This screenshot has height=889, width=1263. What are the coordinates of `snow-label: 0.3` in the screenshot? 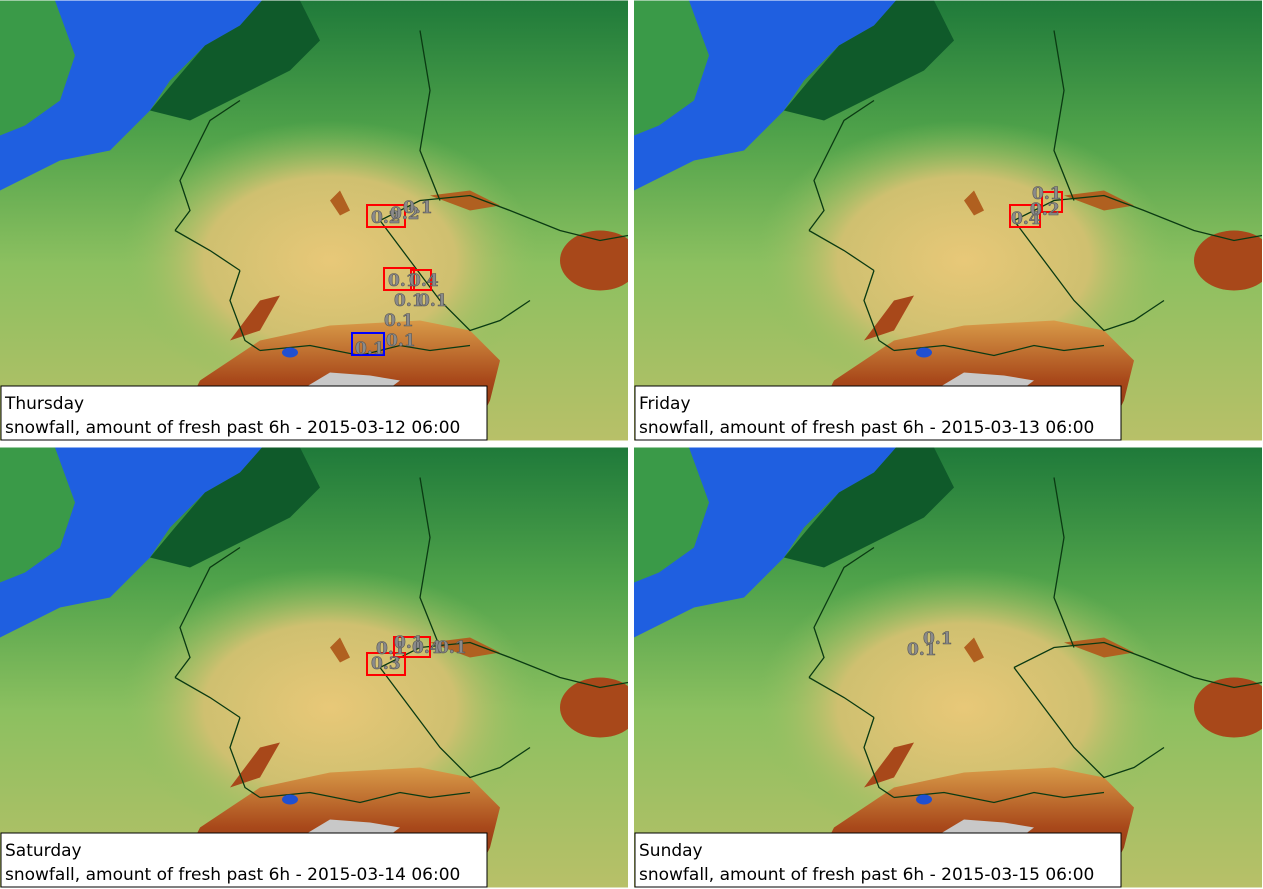 It's located at (386, 664).